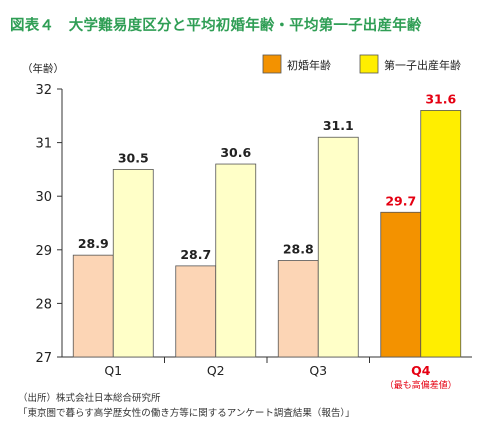 This screenshot has width=492, height=438. What do you see at coordinates (195, 254) in the screenshot?
I see `data-label: 28.7` at bounding box center [195, 254].